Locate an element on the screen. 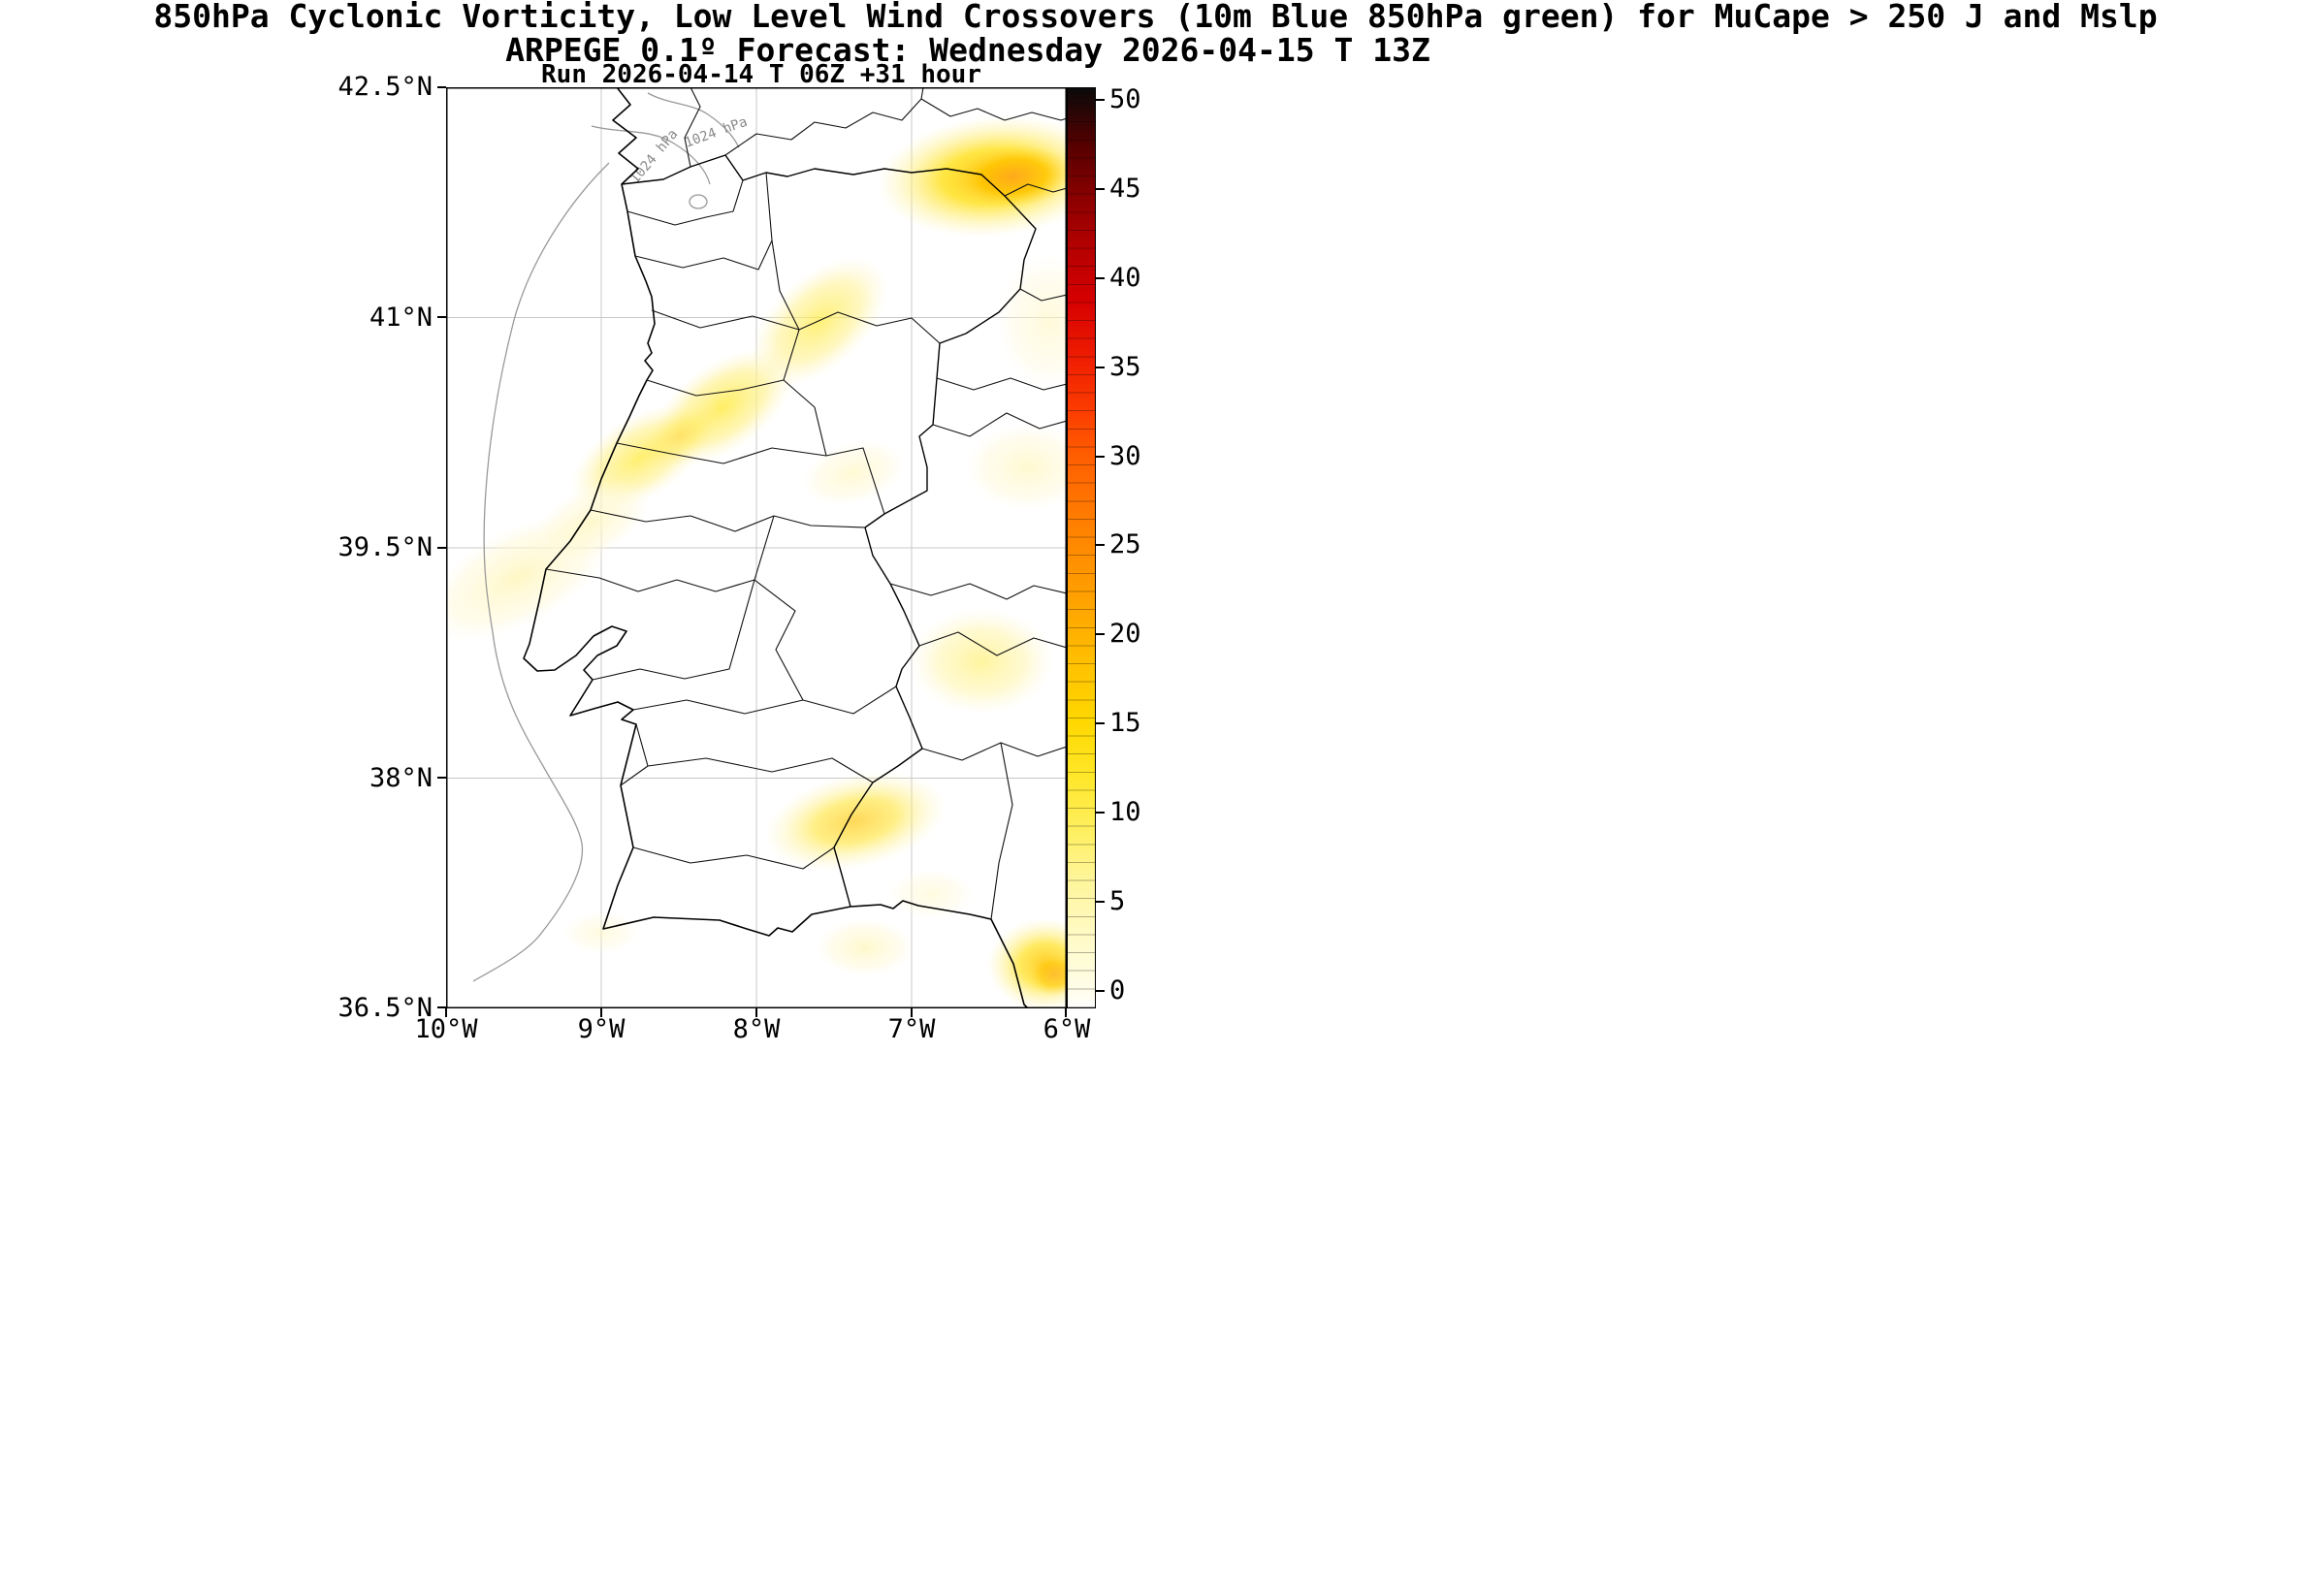  y-tick-label: 38°N is located at coordinates (401, 778).